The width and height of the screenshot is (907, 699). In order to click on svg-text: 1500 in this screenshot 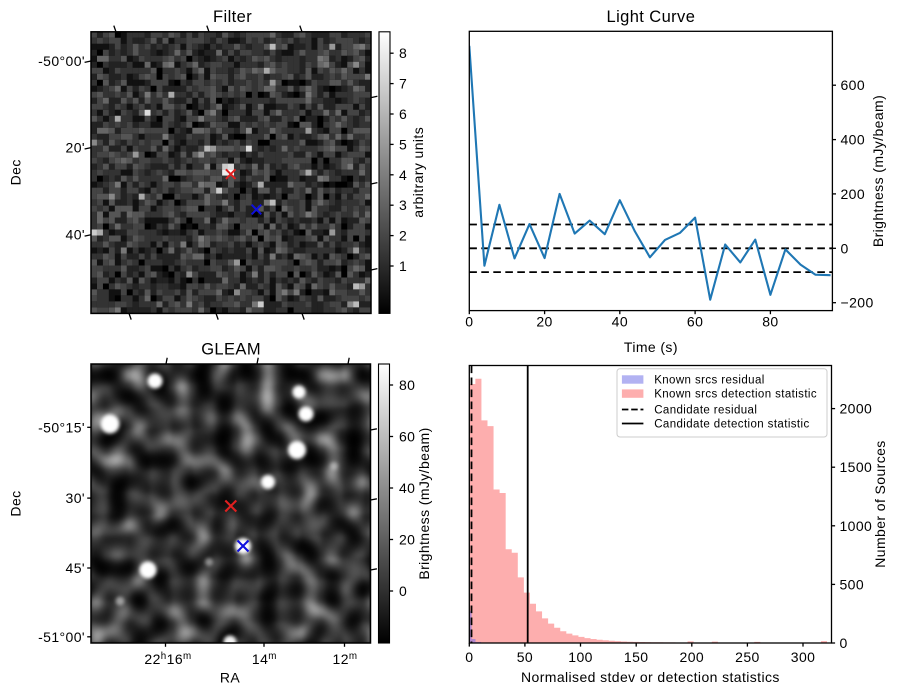, I will do `click(856, 467)`.